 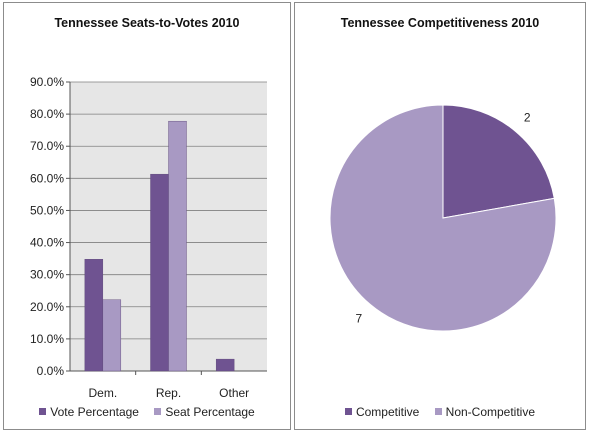 I want to click on y-tick-label: 80.0%, so click(x=47, y=114).